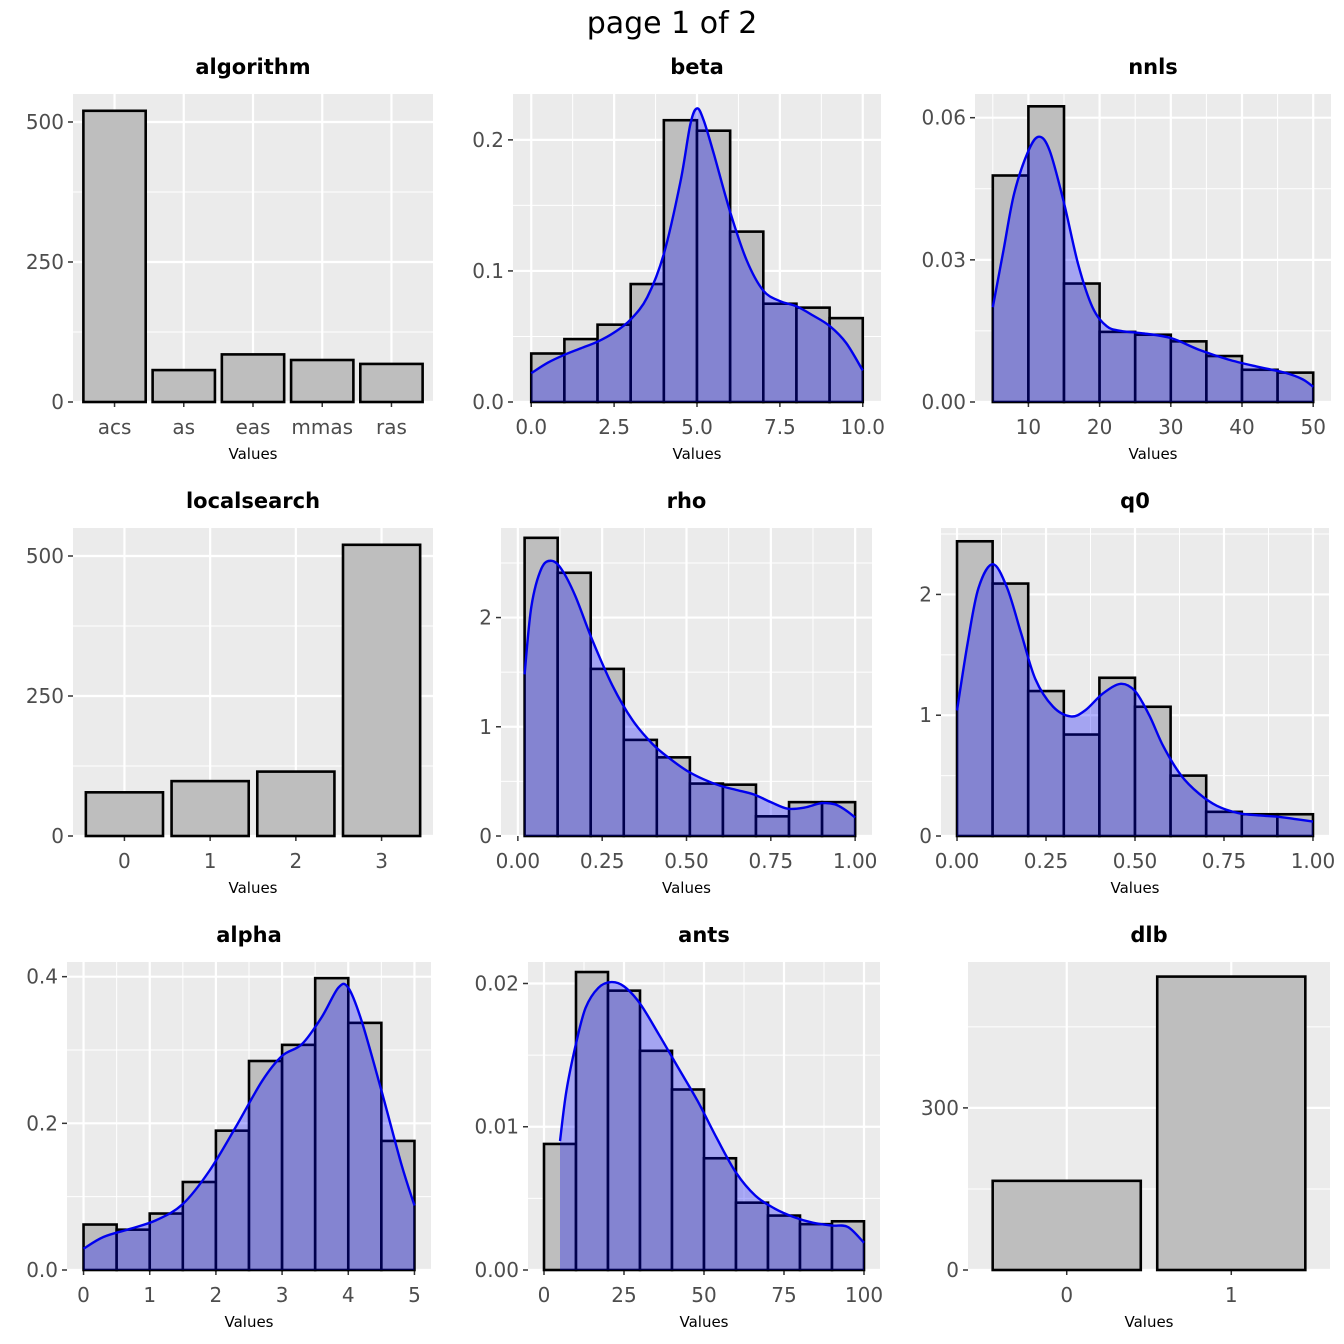 This screenshot has height=1344, width=1344. What do you see at coordinates (952, 1270) in the screenshot?
I see `dlb-y-tick-label: 0` at bounding box center [952, 1270].